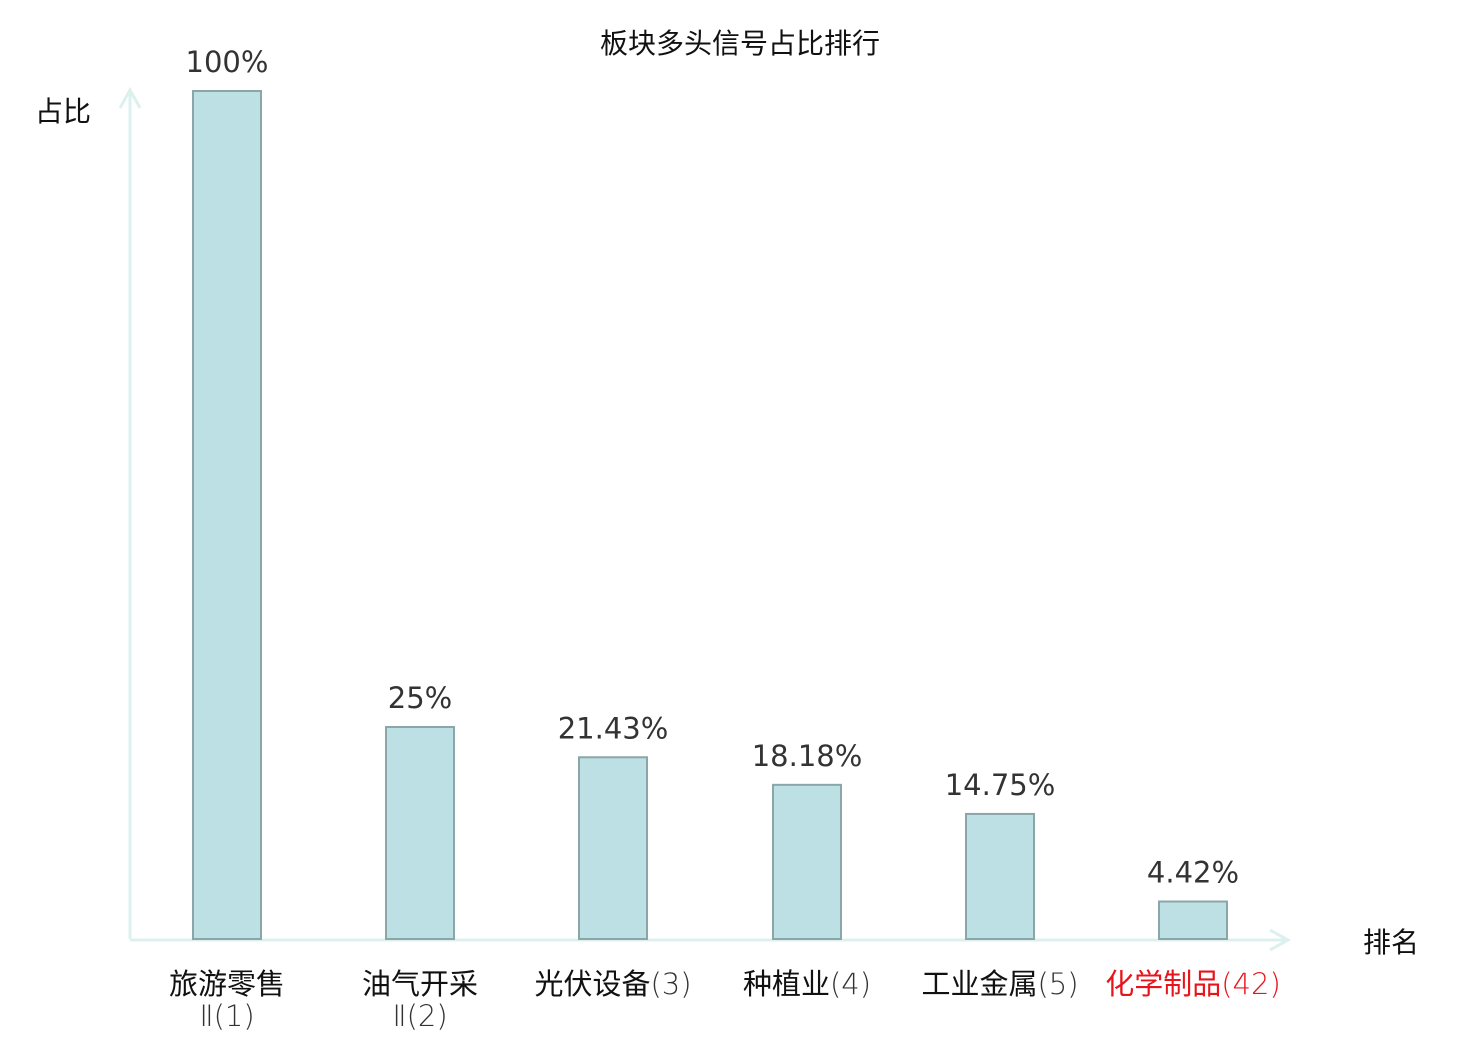 The height and width of the screenshot is (1044, 1480). What do you see at coordinates (130, 97) in the screenshot?
I see `y-axis-arrow-icon` at bounding box center [130, 97].